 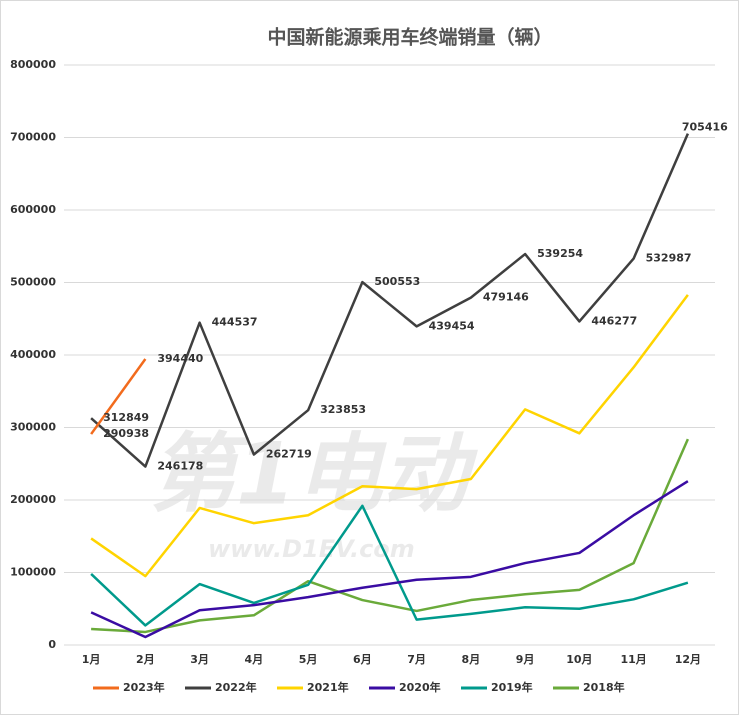 What do you see at coordinates (604, 687) in the screenshot?
I see `legend-label: 2018年` at bounding box center [604, 687].